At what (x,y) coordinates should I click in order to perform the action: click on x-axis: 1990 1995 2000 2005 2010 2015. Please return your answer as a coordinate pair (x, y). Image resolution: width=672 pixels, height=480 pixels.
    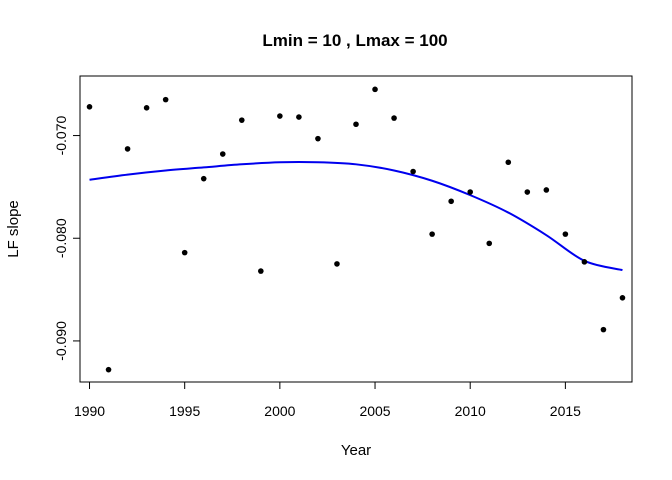
    Looking at the image, I should click on (327, 400).